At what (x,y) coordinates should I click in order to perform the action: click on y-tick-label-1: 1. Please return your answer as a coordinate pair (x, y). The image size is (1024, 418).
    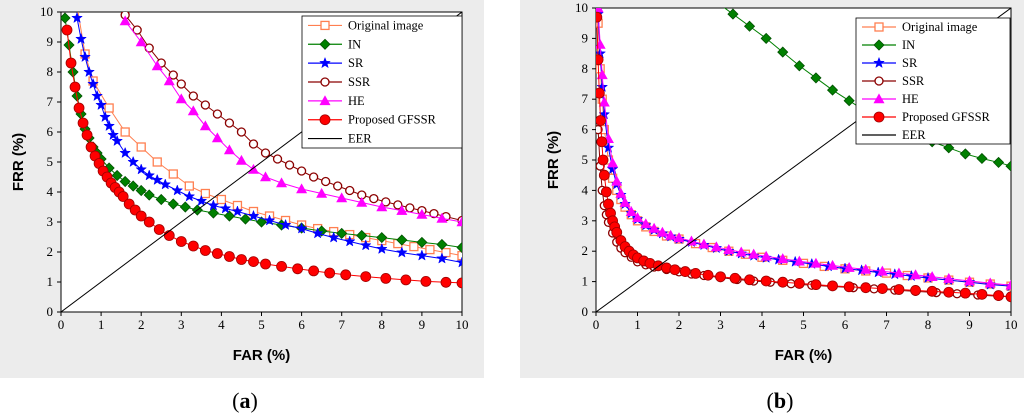
    Looking at the image, I should click on (585, 281).